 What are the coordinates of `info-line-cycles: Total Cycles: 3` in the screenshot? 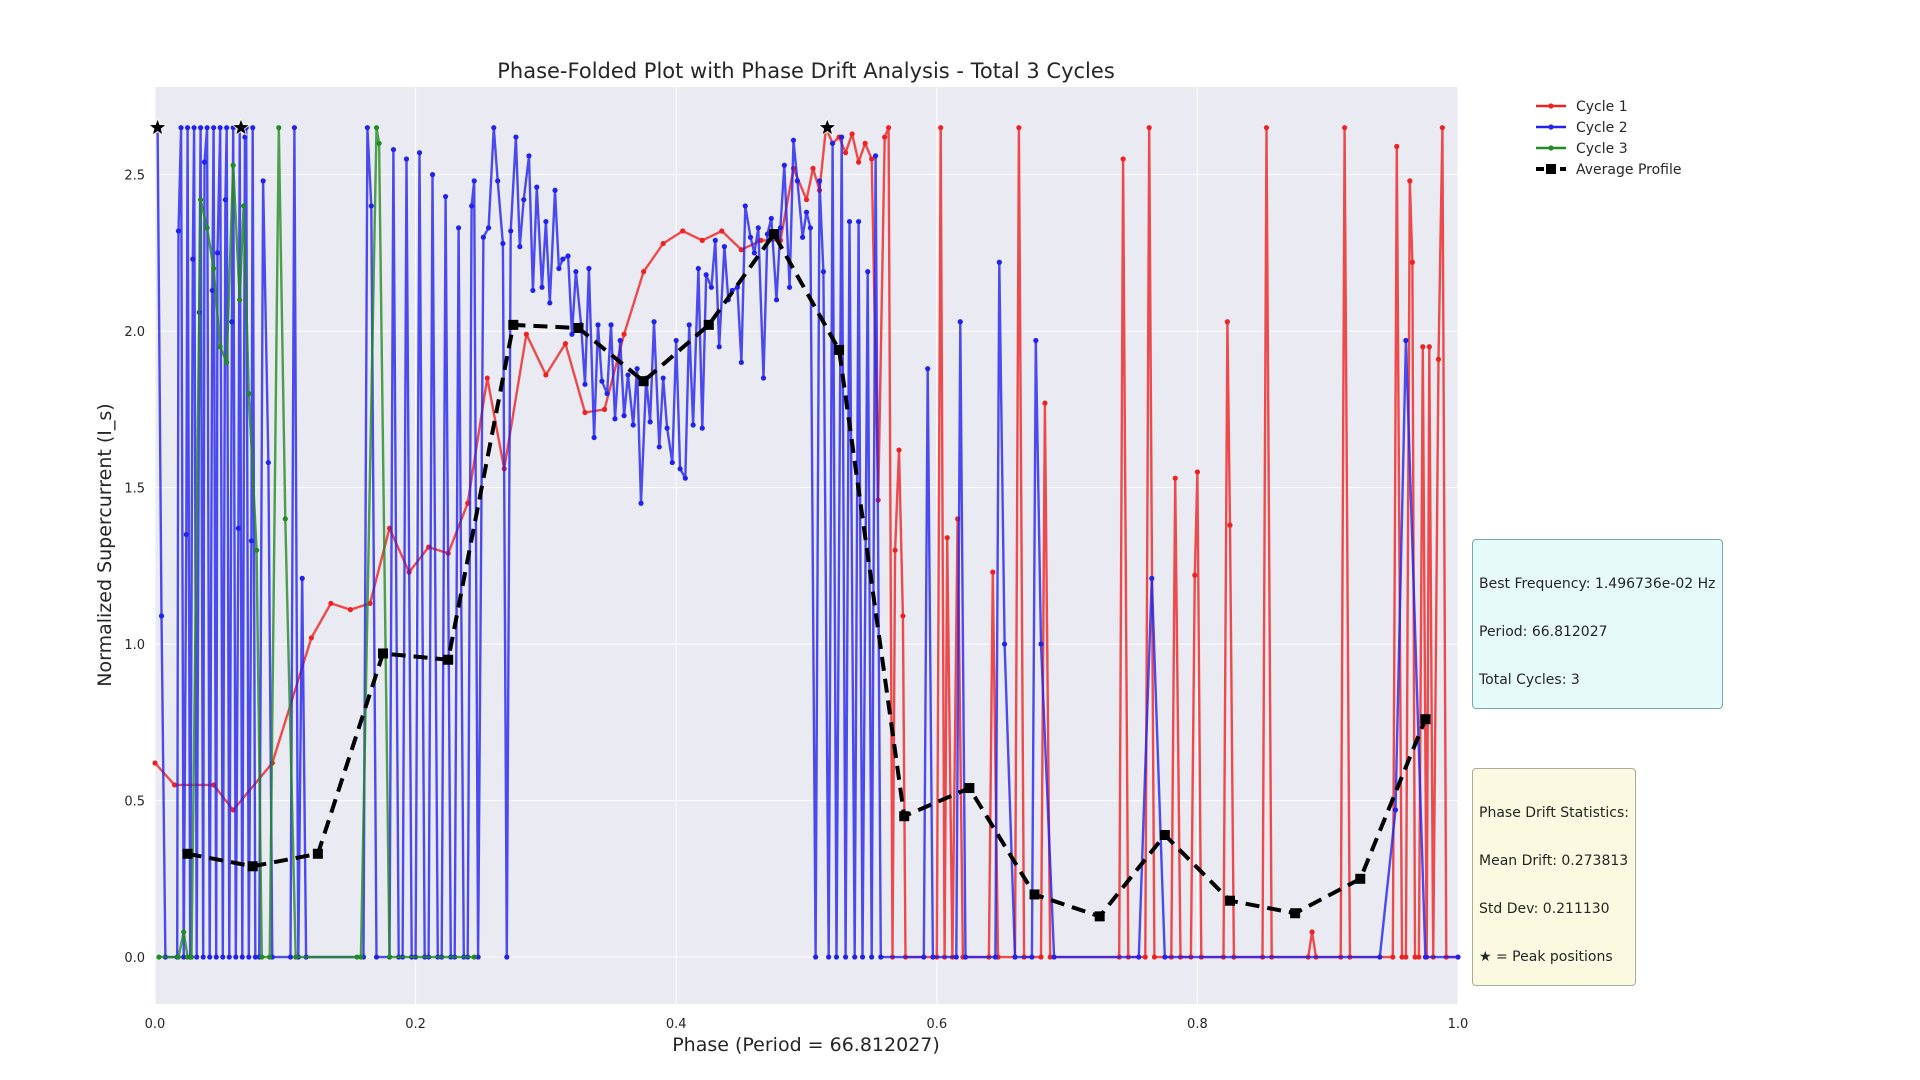 It's located at (1529, 680).